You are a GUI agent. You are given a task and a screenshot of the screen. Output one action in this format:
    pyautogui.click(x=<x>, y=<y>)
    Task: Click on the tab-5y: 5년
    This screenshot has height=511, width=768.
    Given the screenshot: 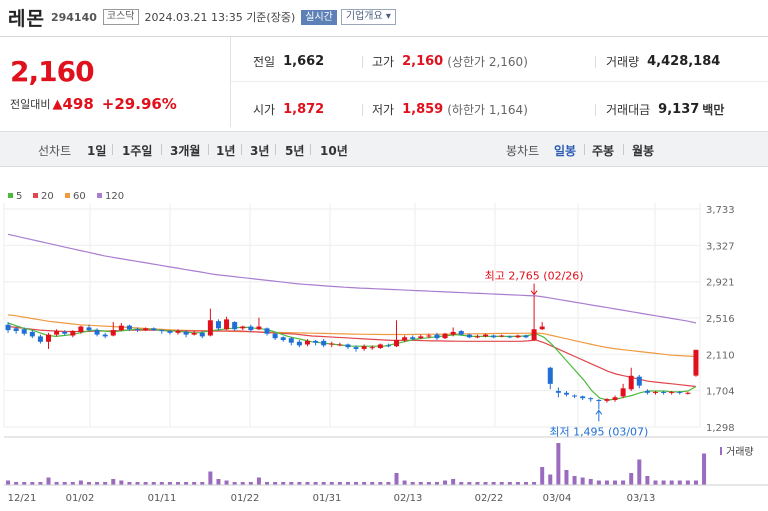 What is the action you would take?
    pyautogui.click(x=295, y=151)
    